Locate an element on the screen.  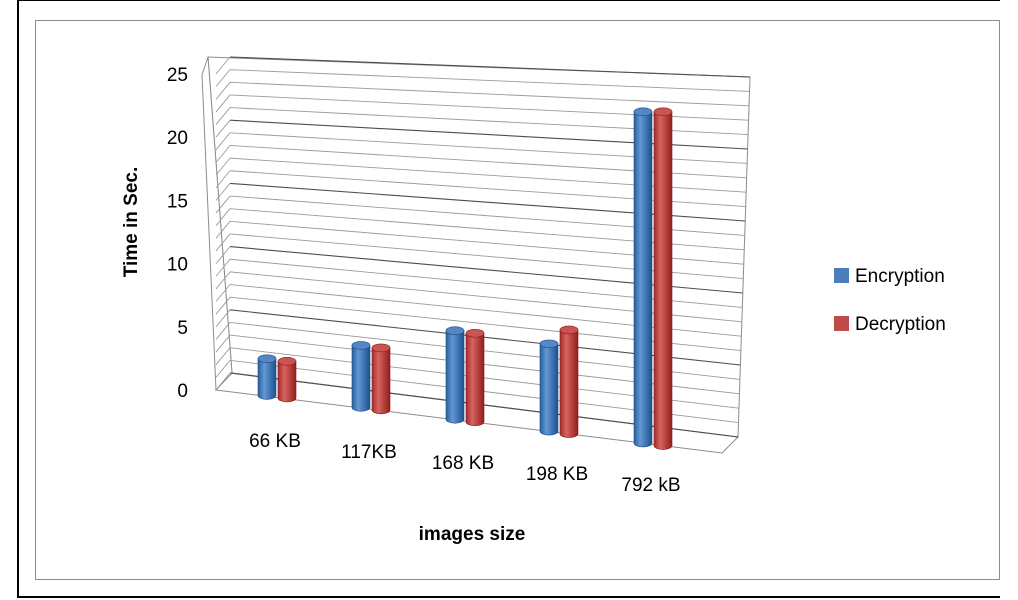
gridline-major is located at coordinates (490, 67).